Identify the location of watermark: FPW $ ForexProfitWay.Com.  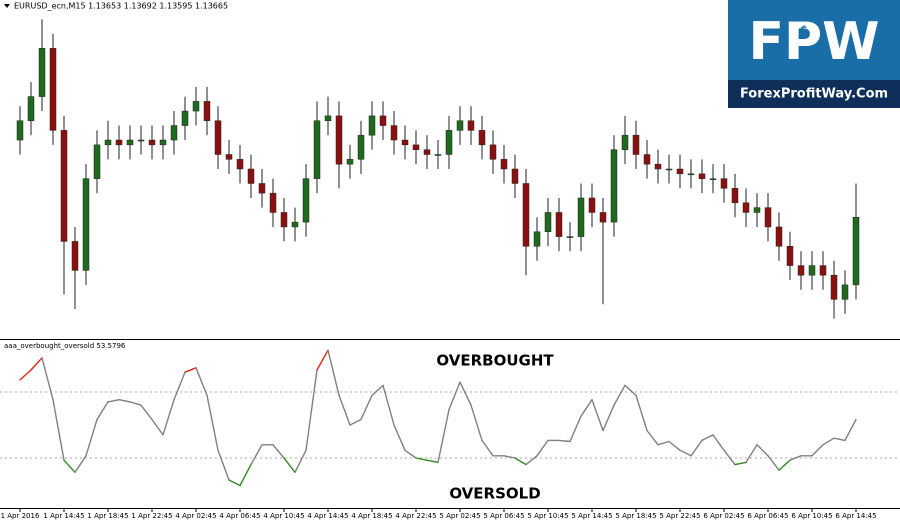
(814, 54).